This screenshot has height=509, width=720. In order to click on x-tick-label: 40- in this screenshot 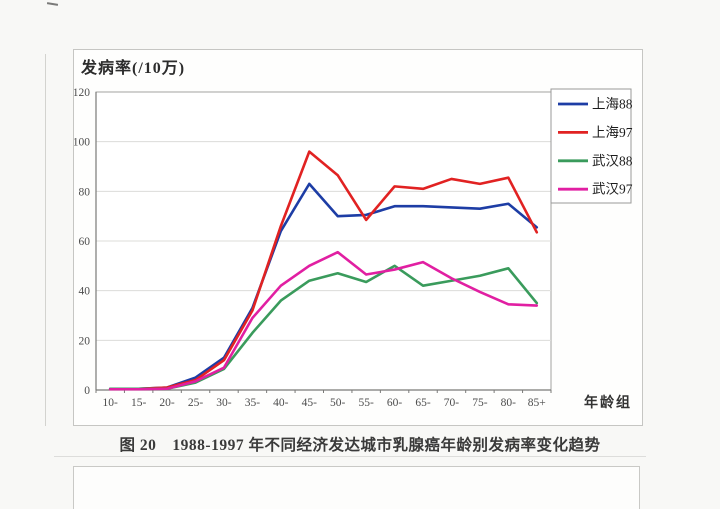, I will do `click(281, 403)`.